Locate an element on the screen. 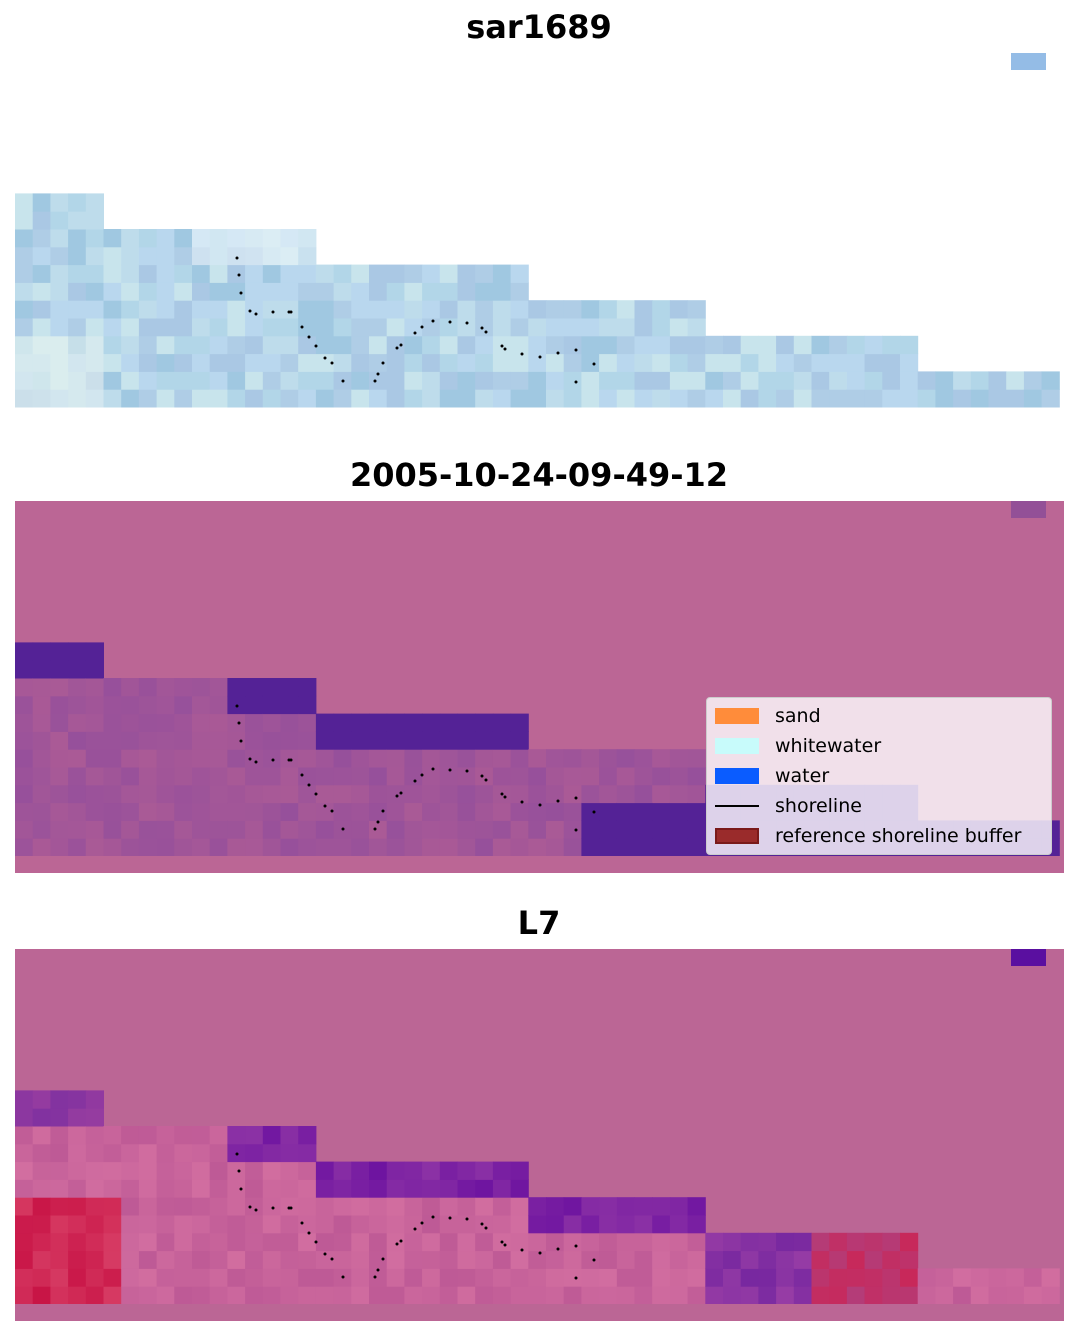 The image size is (1078, 1337). whitewater-swatch-icon is located at coordinates (737, 746).